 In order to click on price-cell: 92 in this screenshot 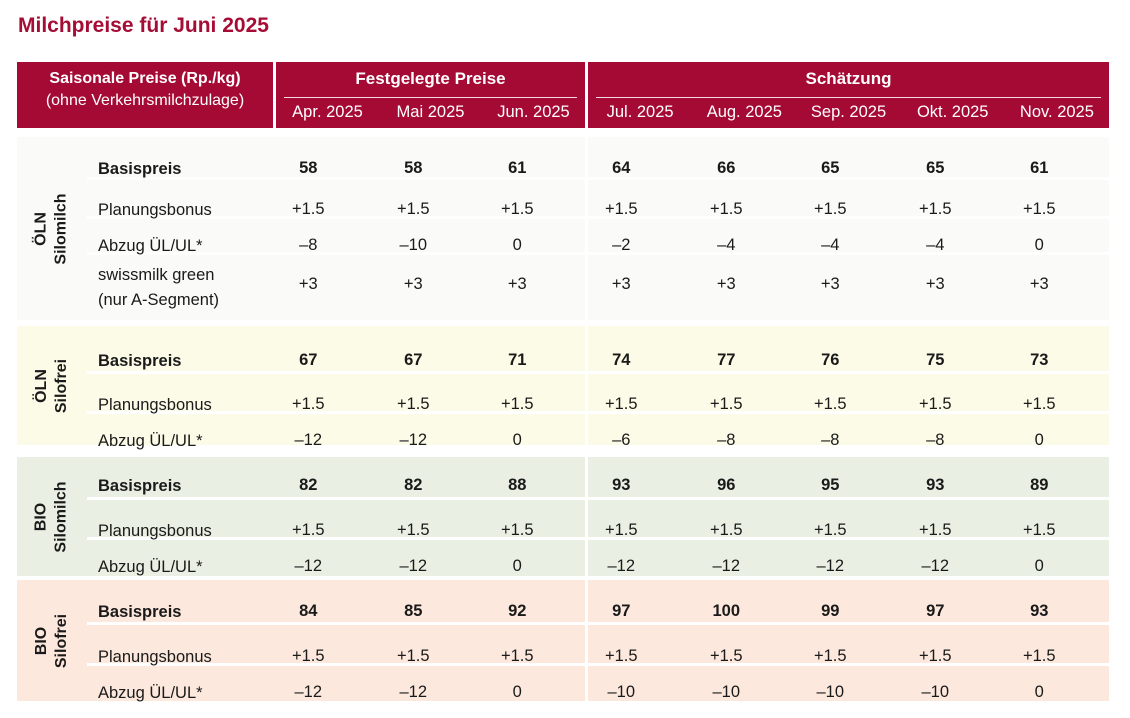, I will do `click(517, 611)`.